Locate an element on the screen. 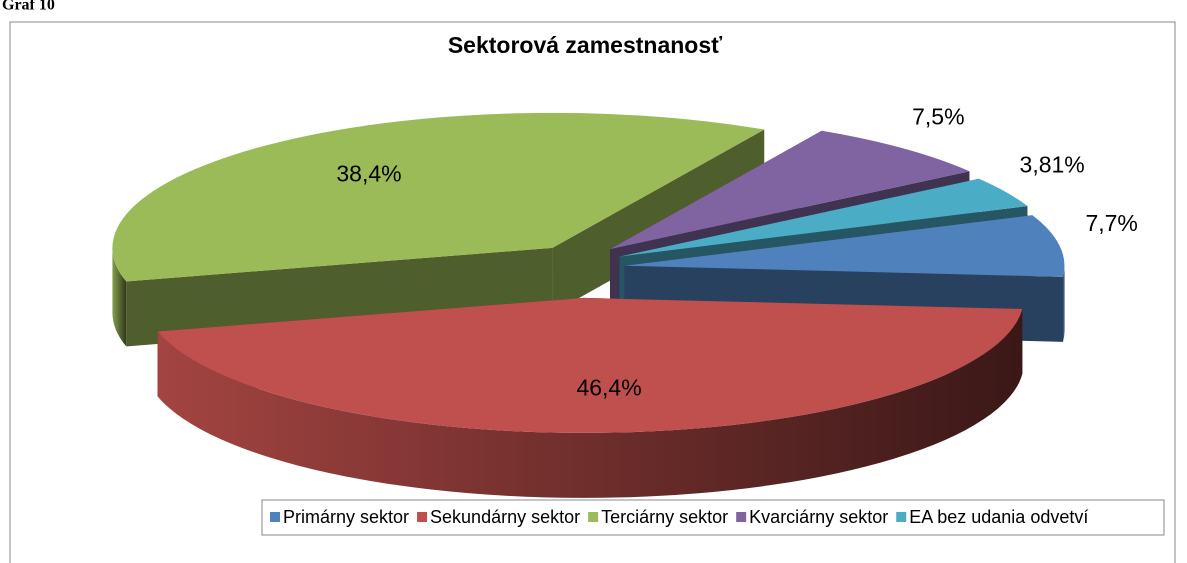 This screenshot has height=563, width=1187. legend-label: Primárny sektor is located at coordinates (346, 517).